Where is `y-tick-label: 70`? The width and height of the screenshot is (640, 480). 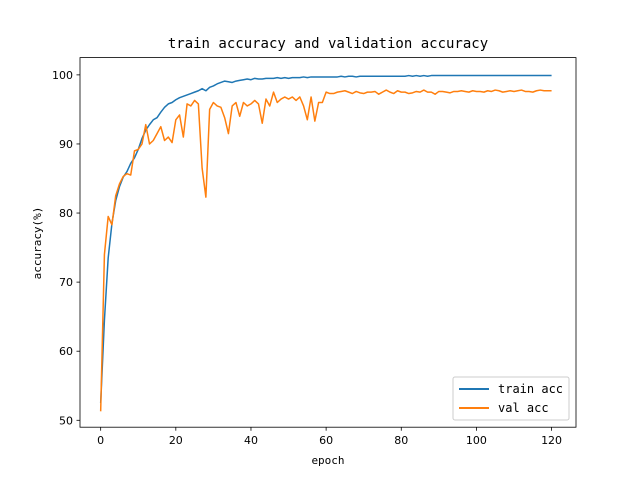 y-tick-label: 70 is located at coordinates (66, 282).